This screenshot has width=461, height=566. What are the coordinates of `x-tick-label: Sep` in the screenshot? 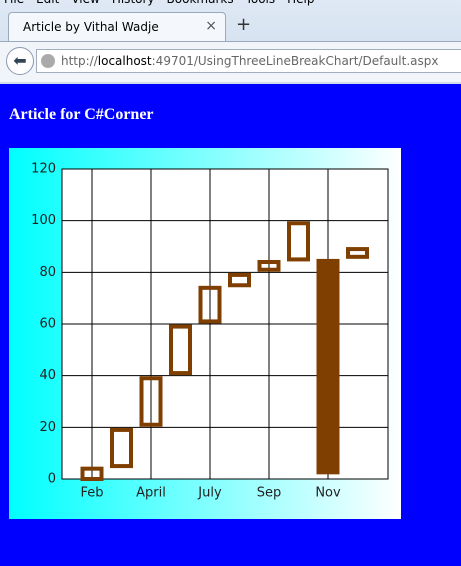 It's located at (269, 493).